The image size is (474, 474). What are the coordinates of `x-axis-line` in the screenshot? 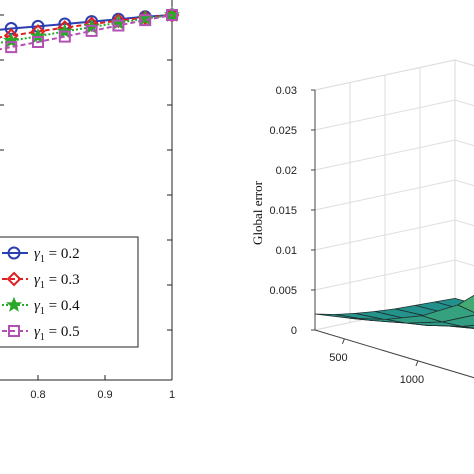 It's located at (394, 354).